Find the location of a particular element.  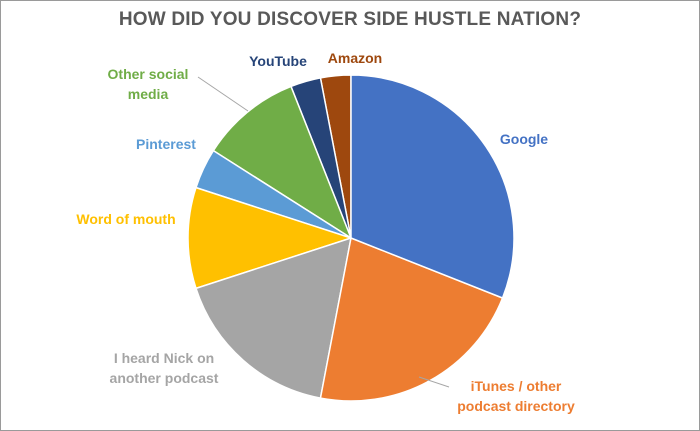

slice-label: Google is located at coordinates (524, 139).